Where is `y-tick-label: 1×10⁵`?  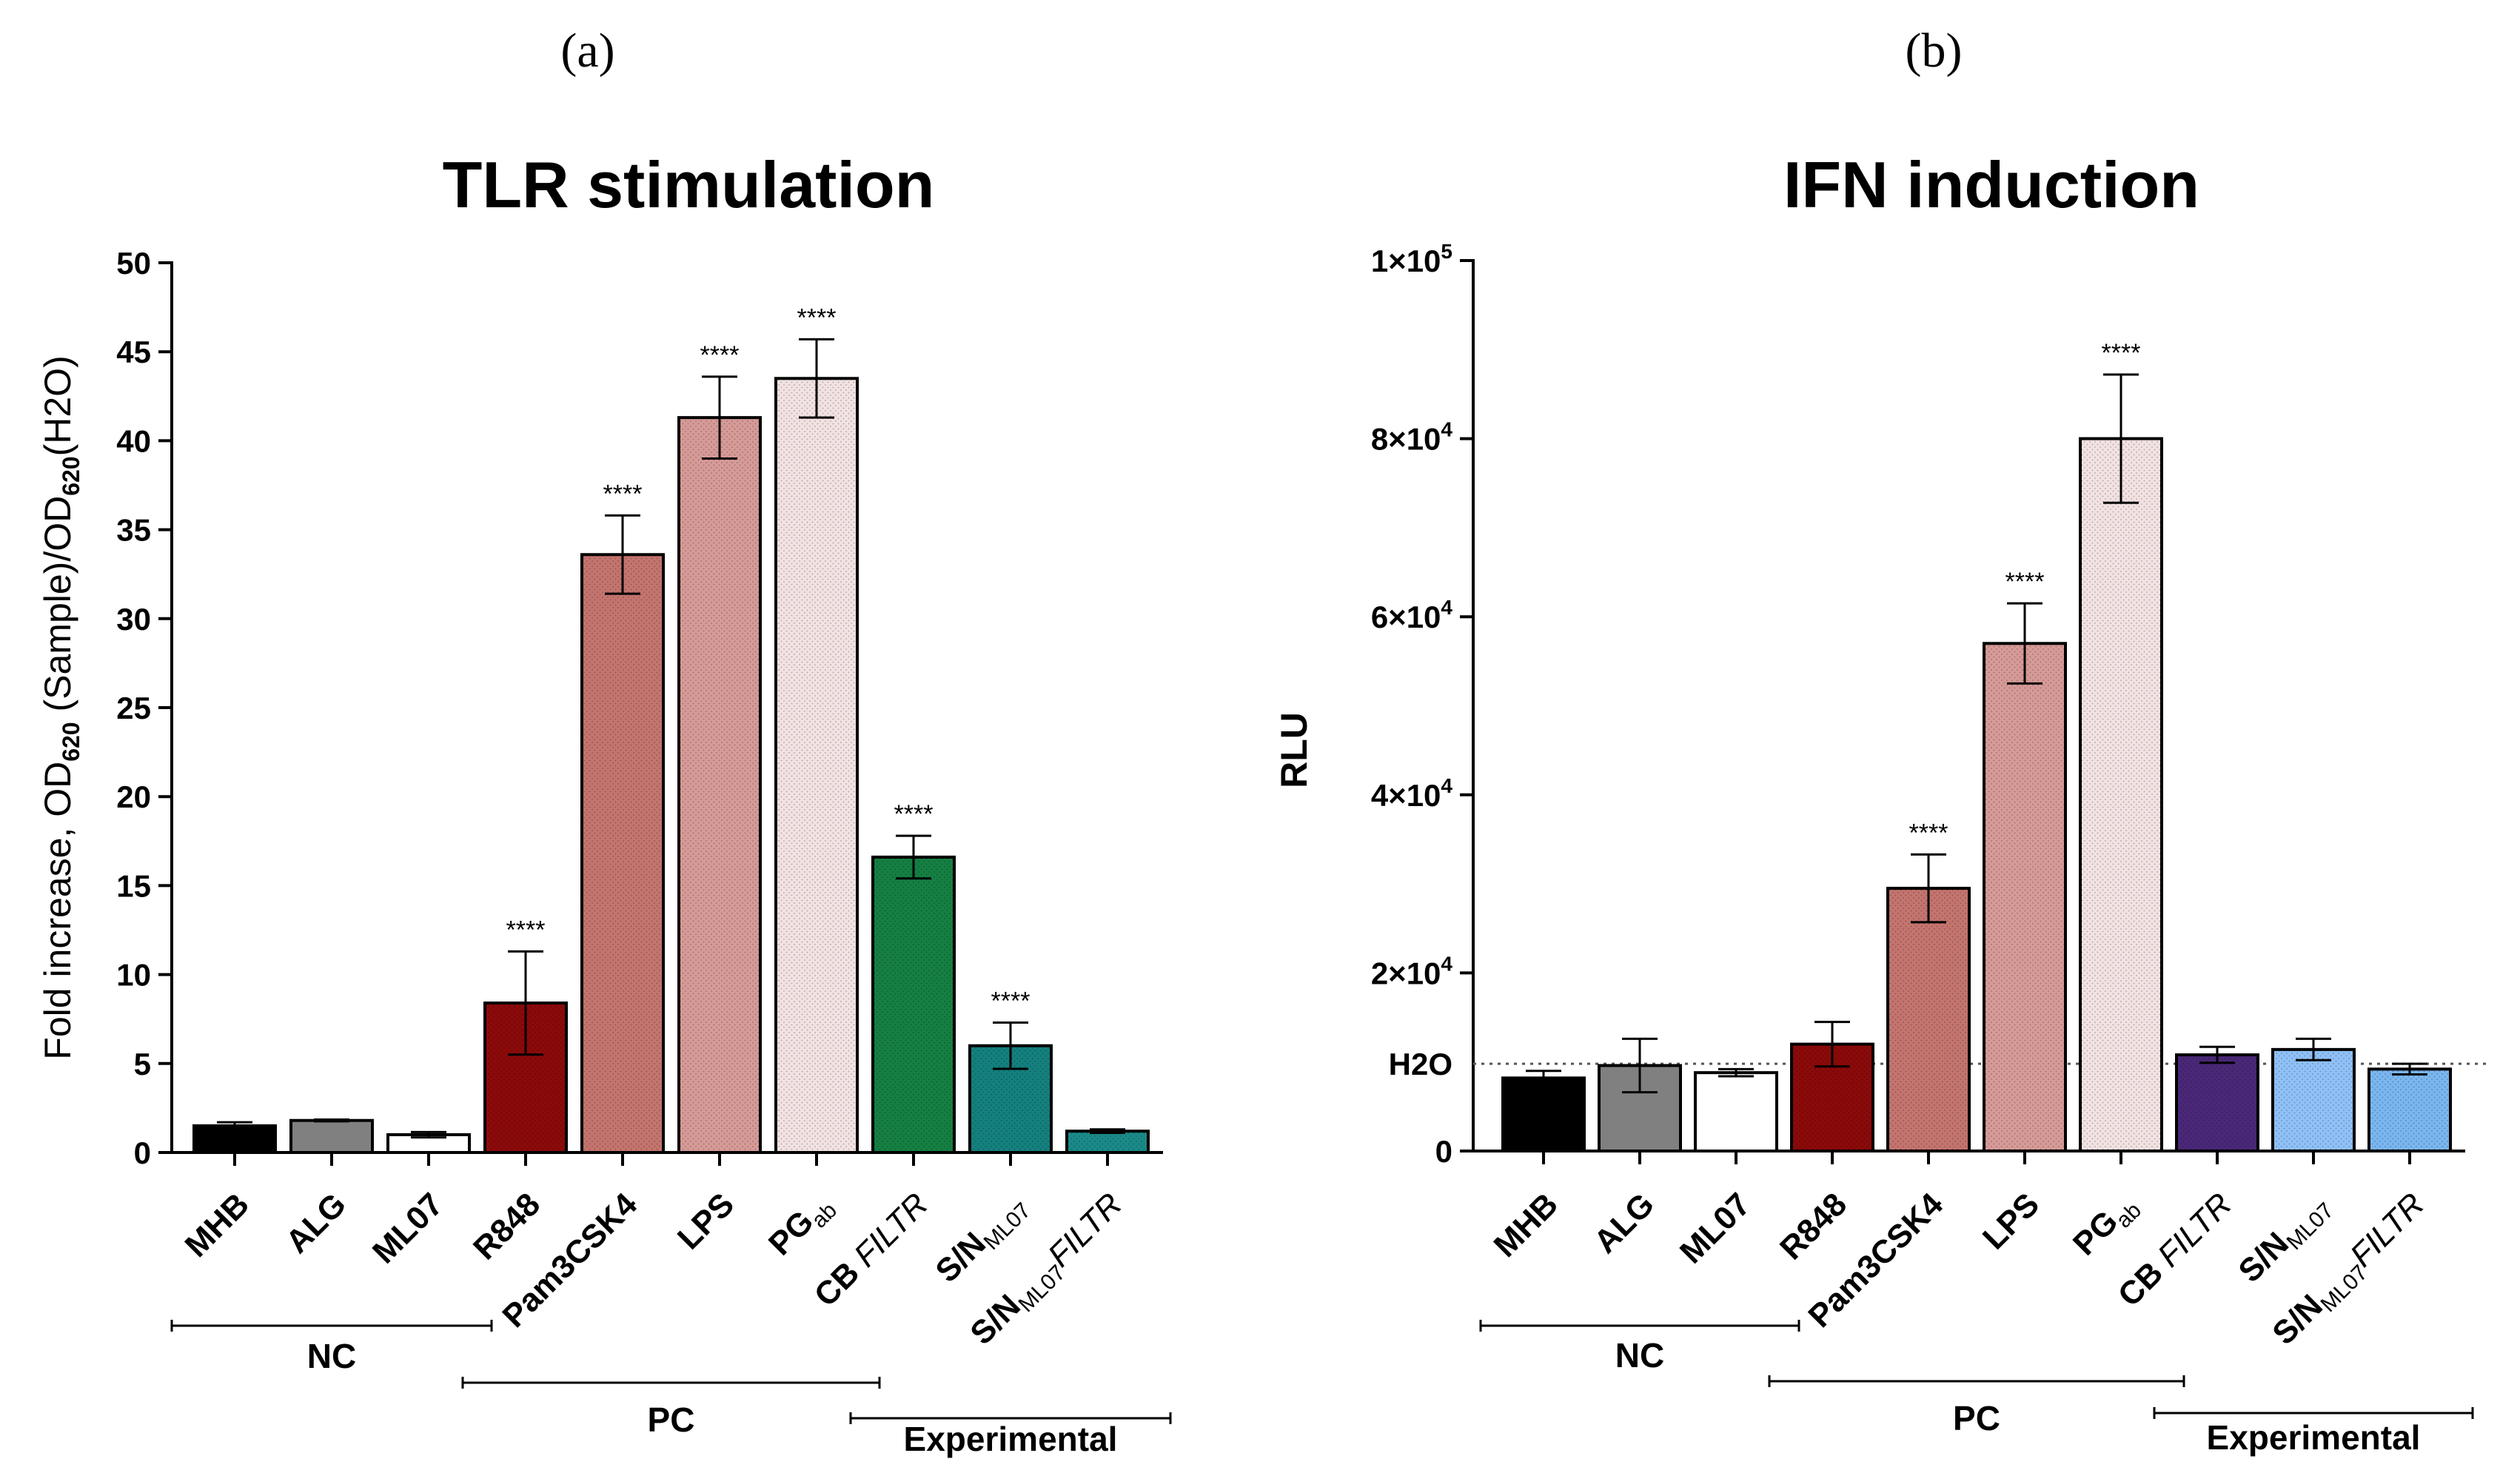
y-tick-label: 1×10⁵ is located at coordinates (1412, 259).